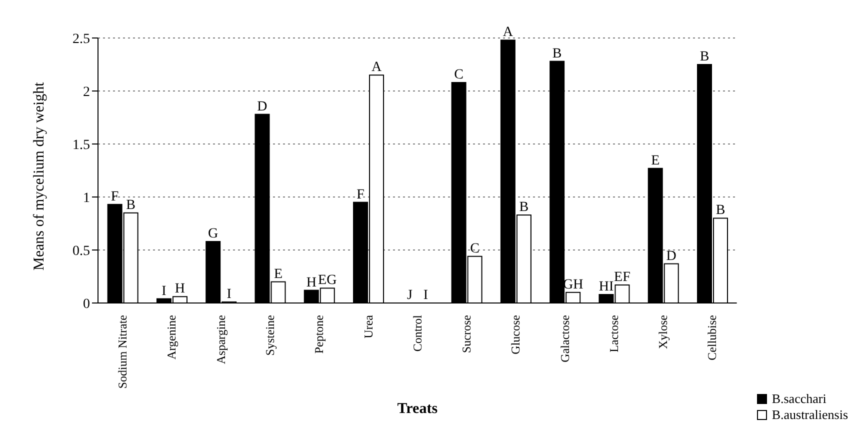  What do you see at coordinates (467, 334) in the screenshot?
I see `x-tick-label: Sucrose` at bounding box center [467, 334].